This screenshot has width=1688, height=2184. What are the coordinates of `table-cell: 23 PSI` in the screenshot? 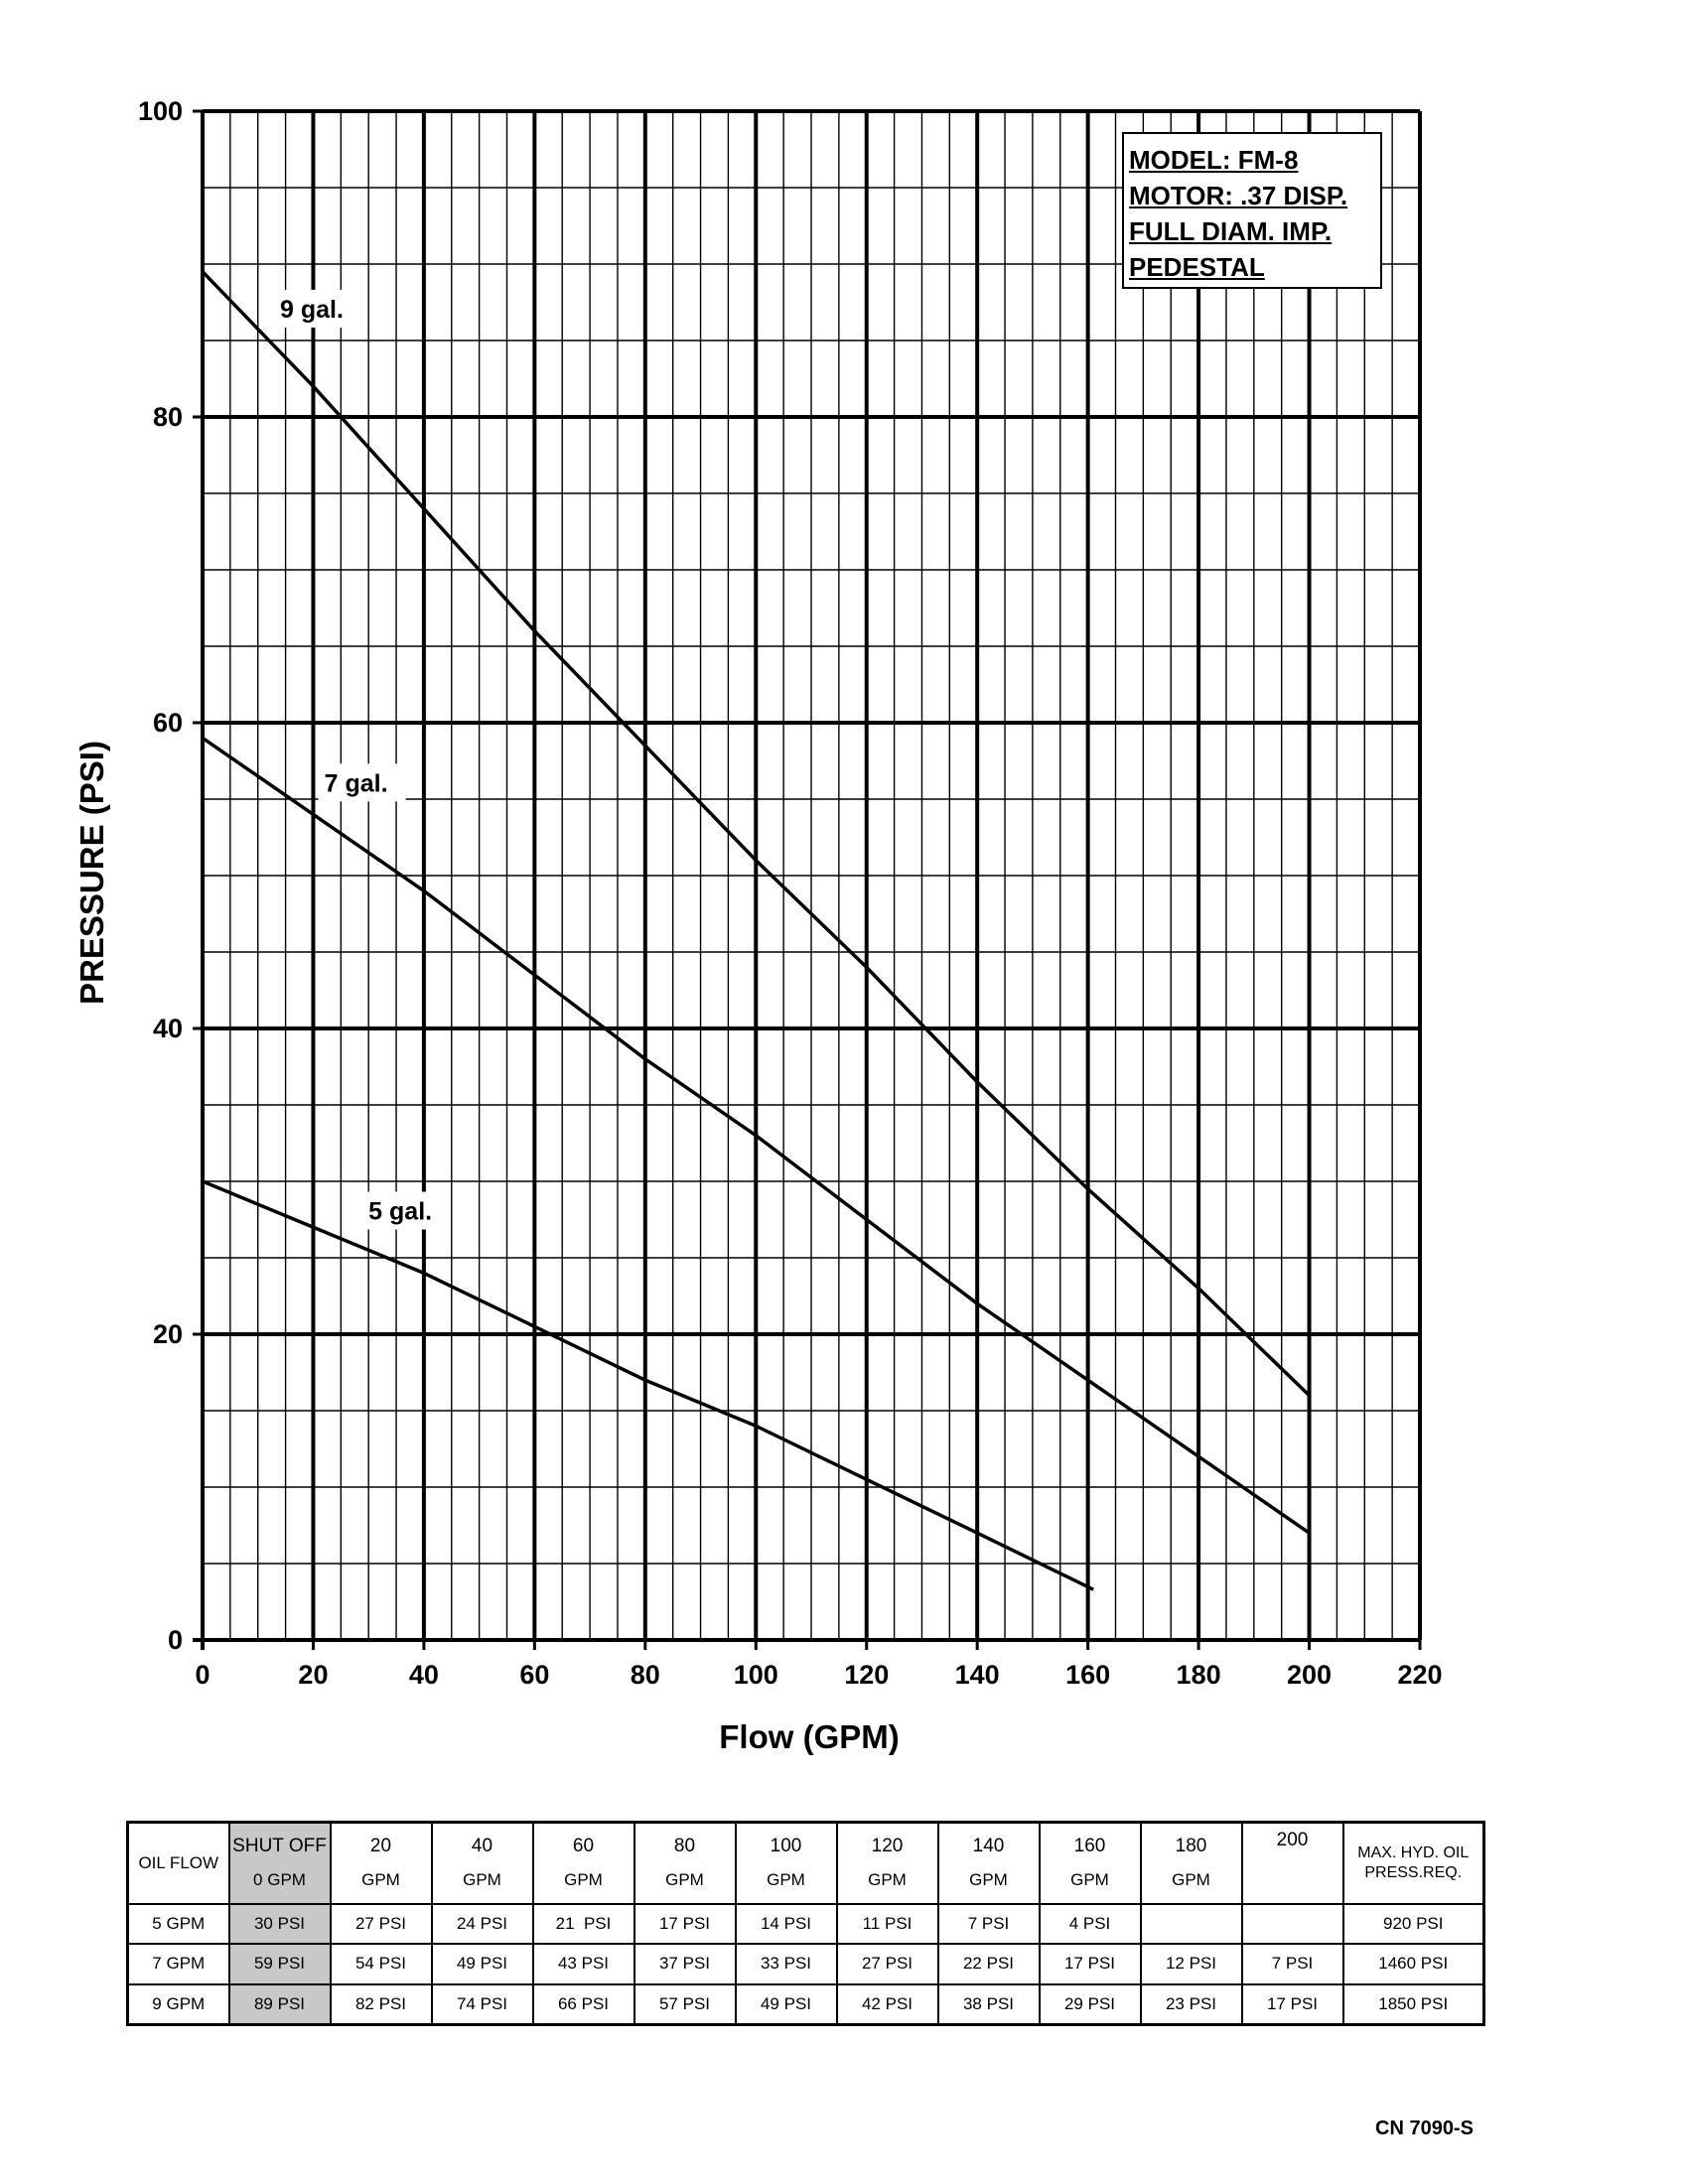 It's located at (1191, 2004).